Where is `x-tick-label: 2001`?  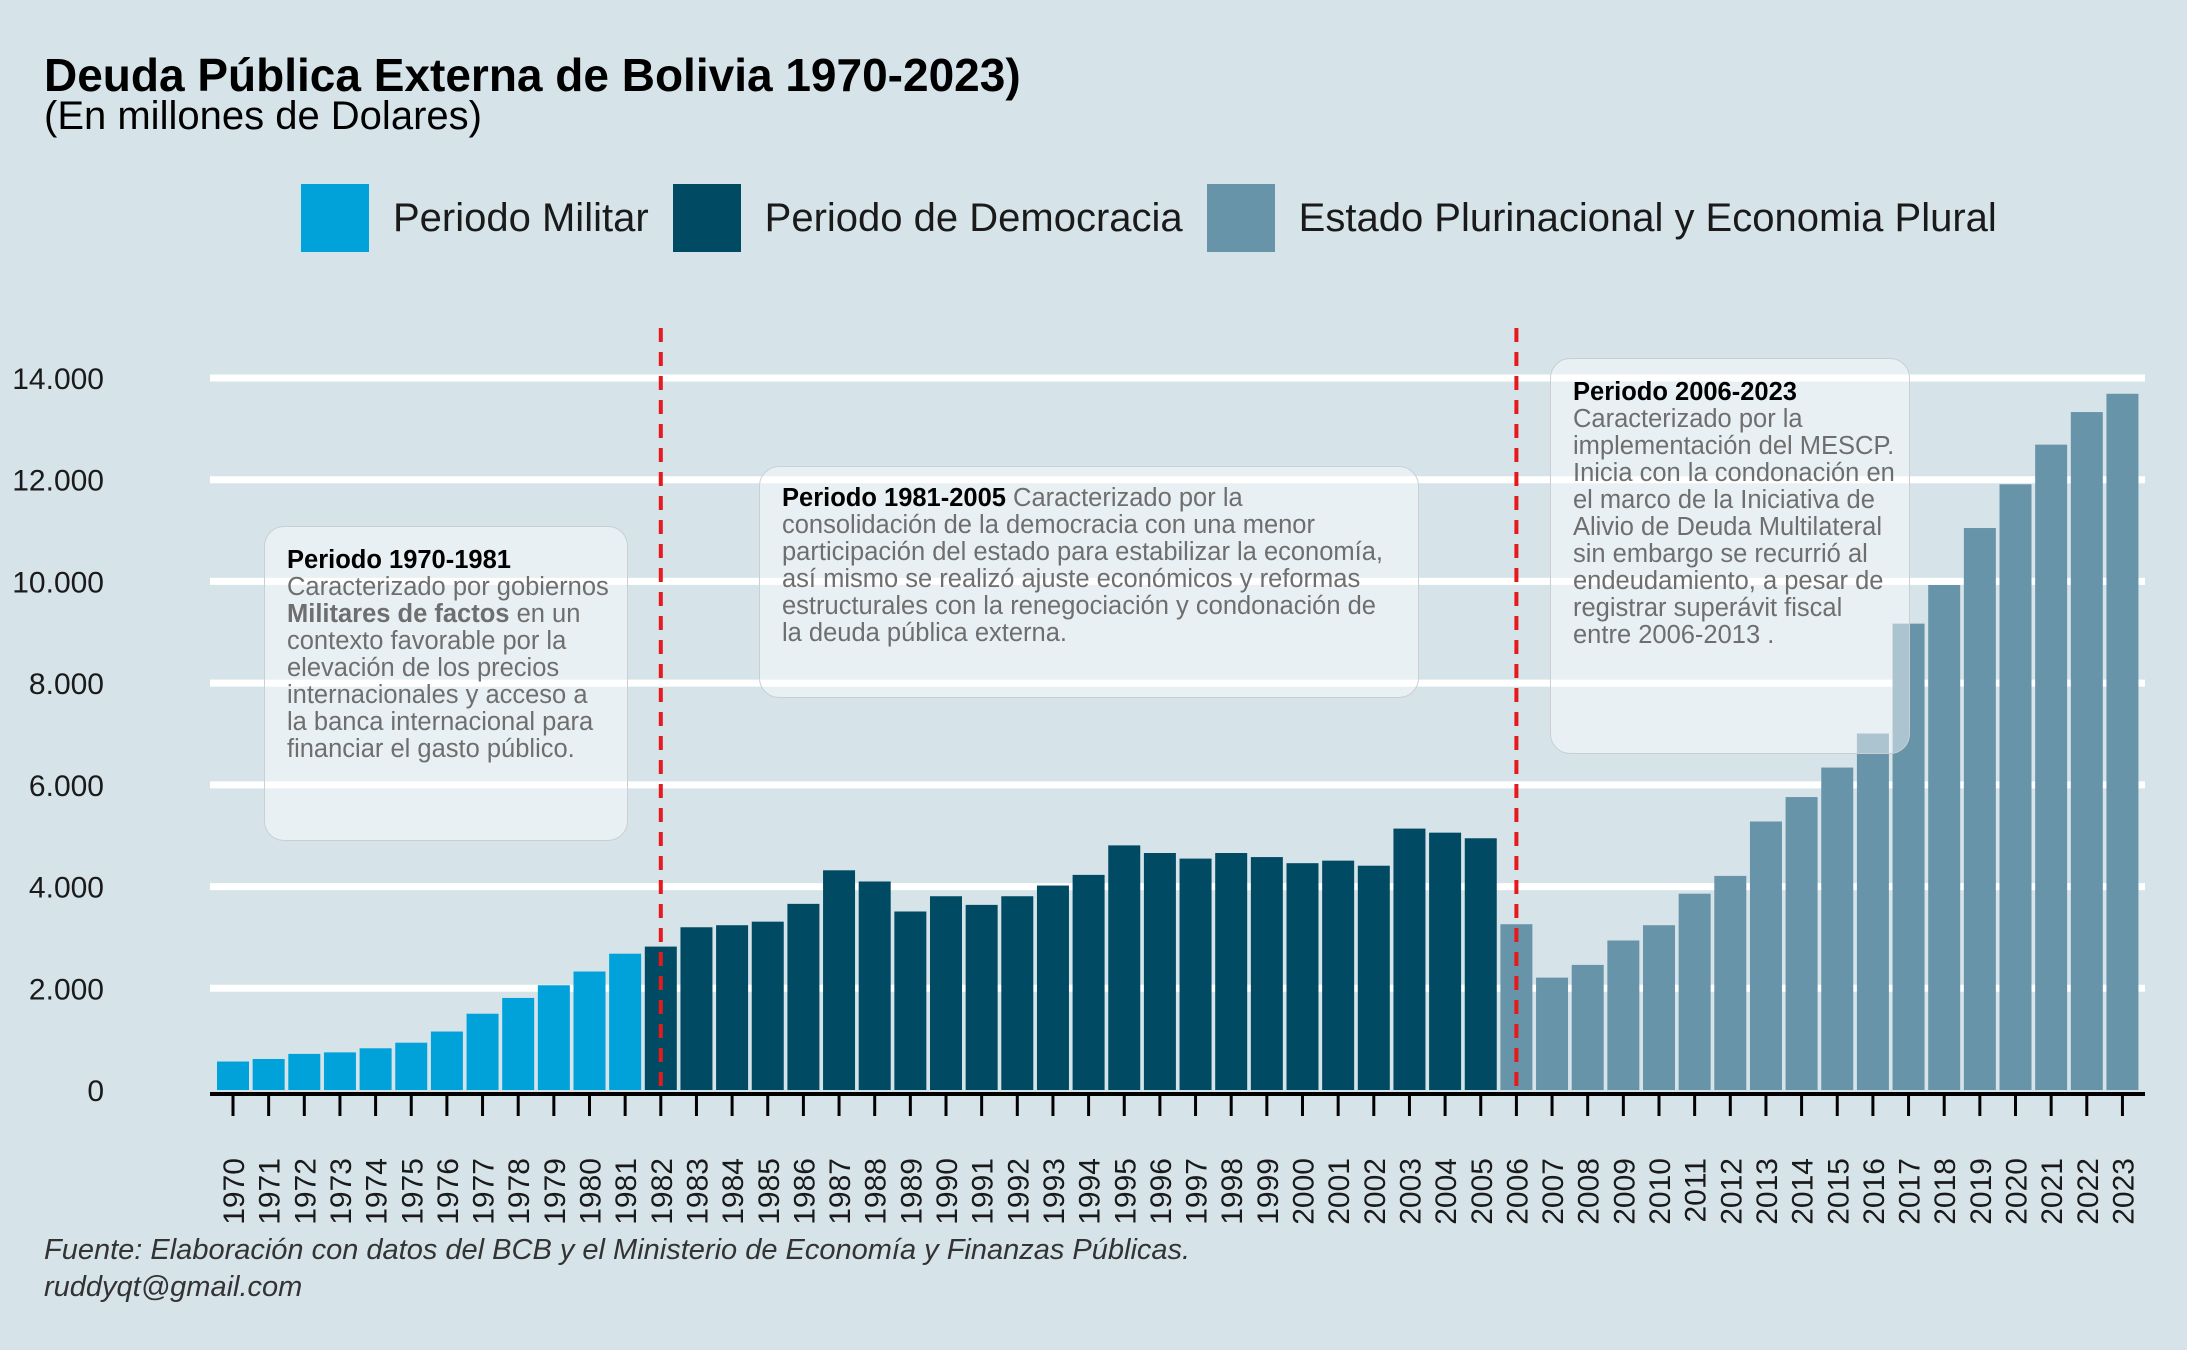 x-tick-label: 2001 is located at coordinates (1339, 1191).